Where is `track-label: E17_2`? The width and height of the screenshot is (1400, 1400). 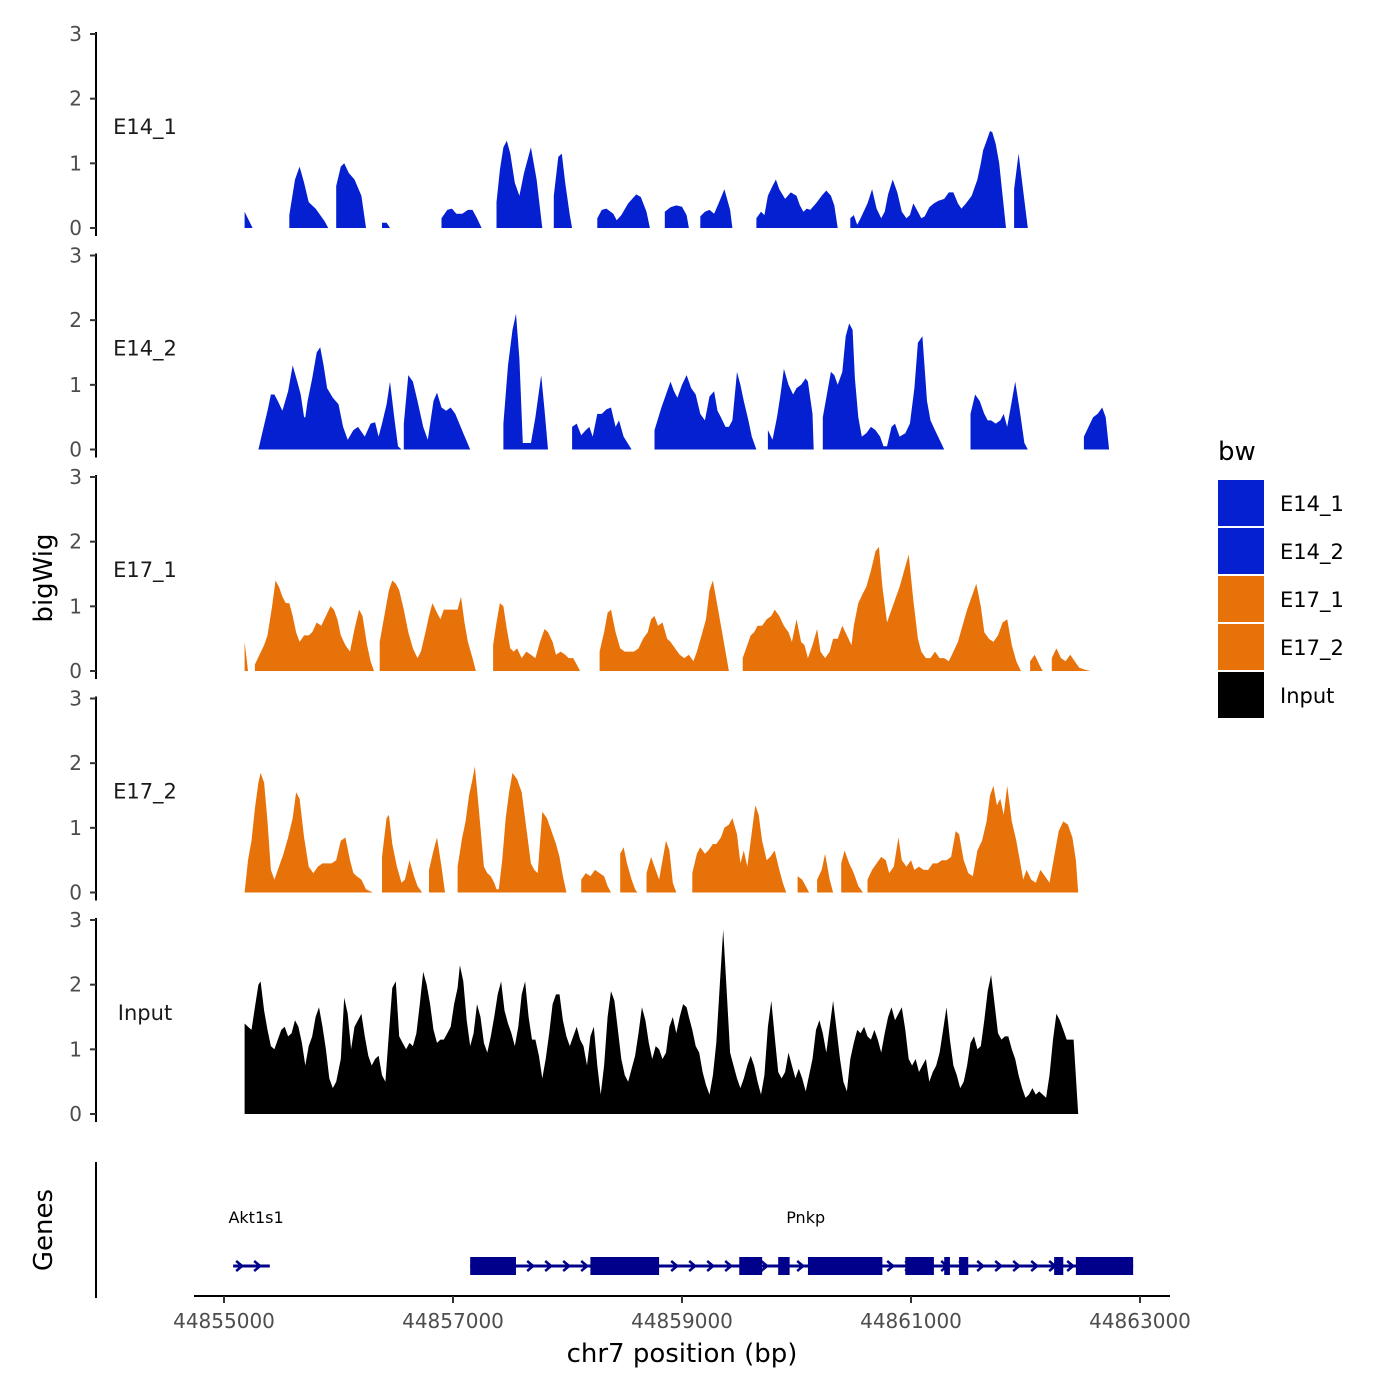
track-label: E17_2 is located at coordinates (145, 792).